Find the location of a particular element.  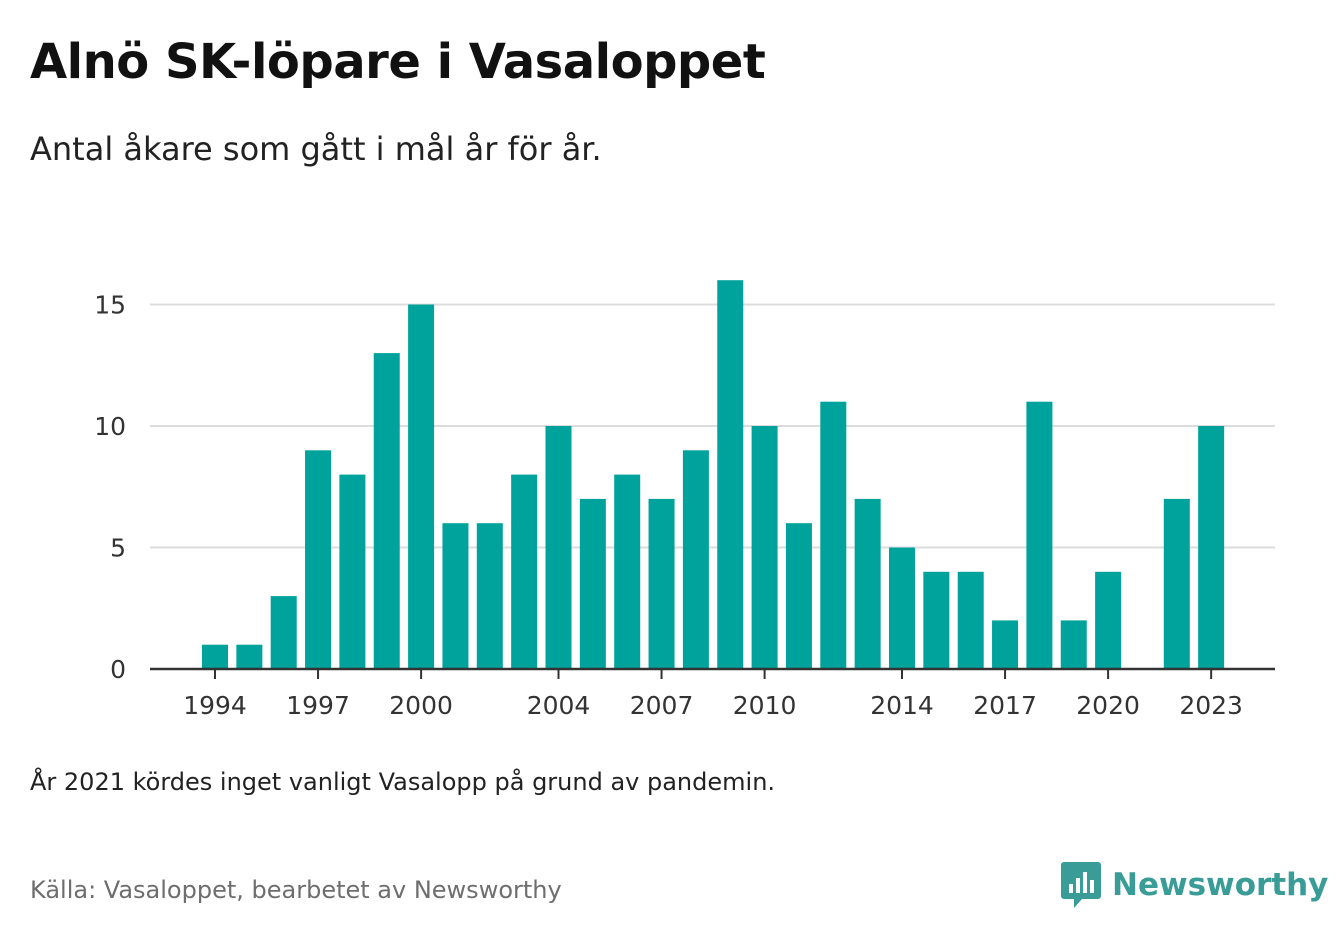

y-tick-label: 0 is located at coordinates (118, 669).